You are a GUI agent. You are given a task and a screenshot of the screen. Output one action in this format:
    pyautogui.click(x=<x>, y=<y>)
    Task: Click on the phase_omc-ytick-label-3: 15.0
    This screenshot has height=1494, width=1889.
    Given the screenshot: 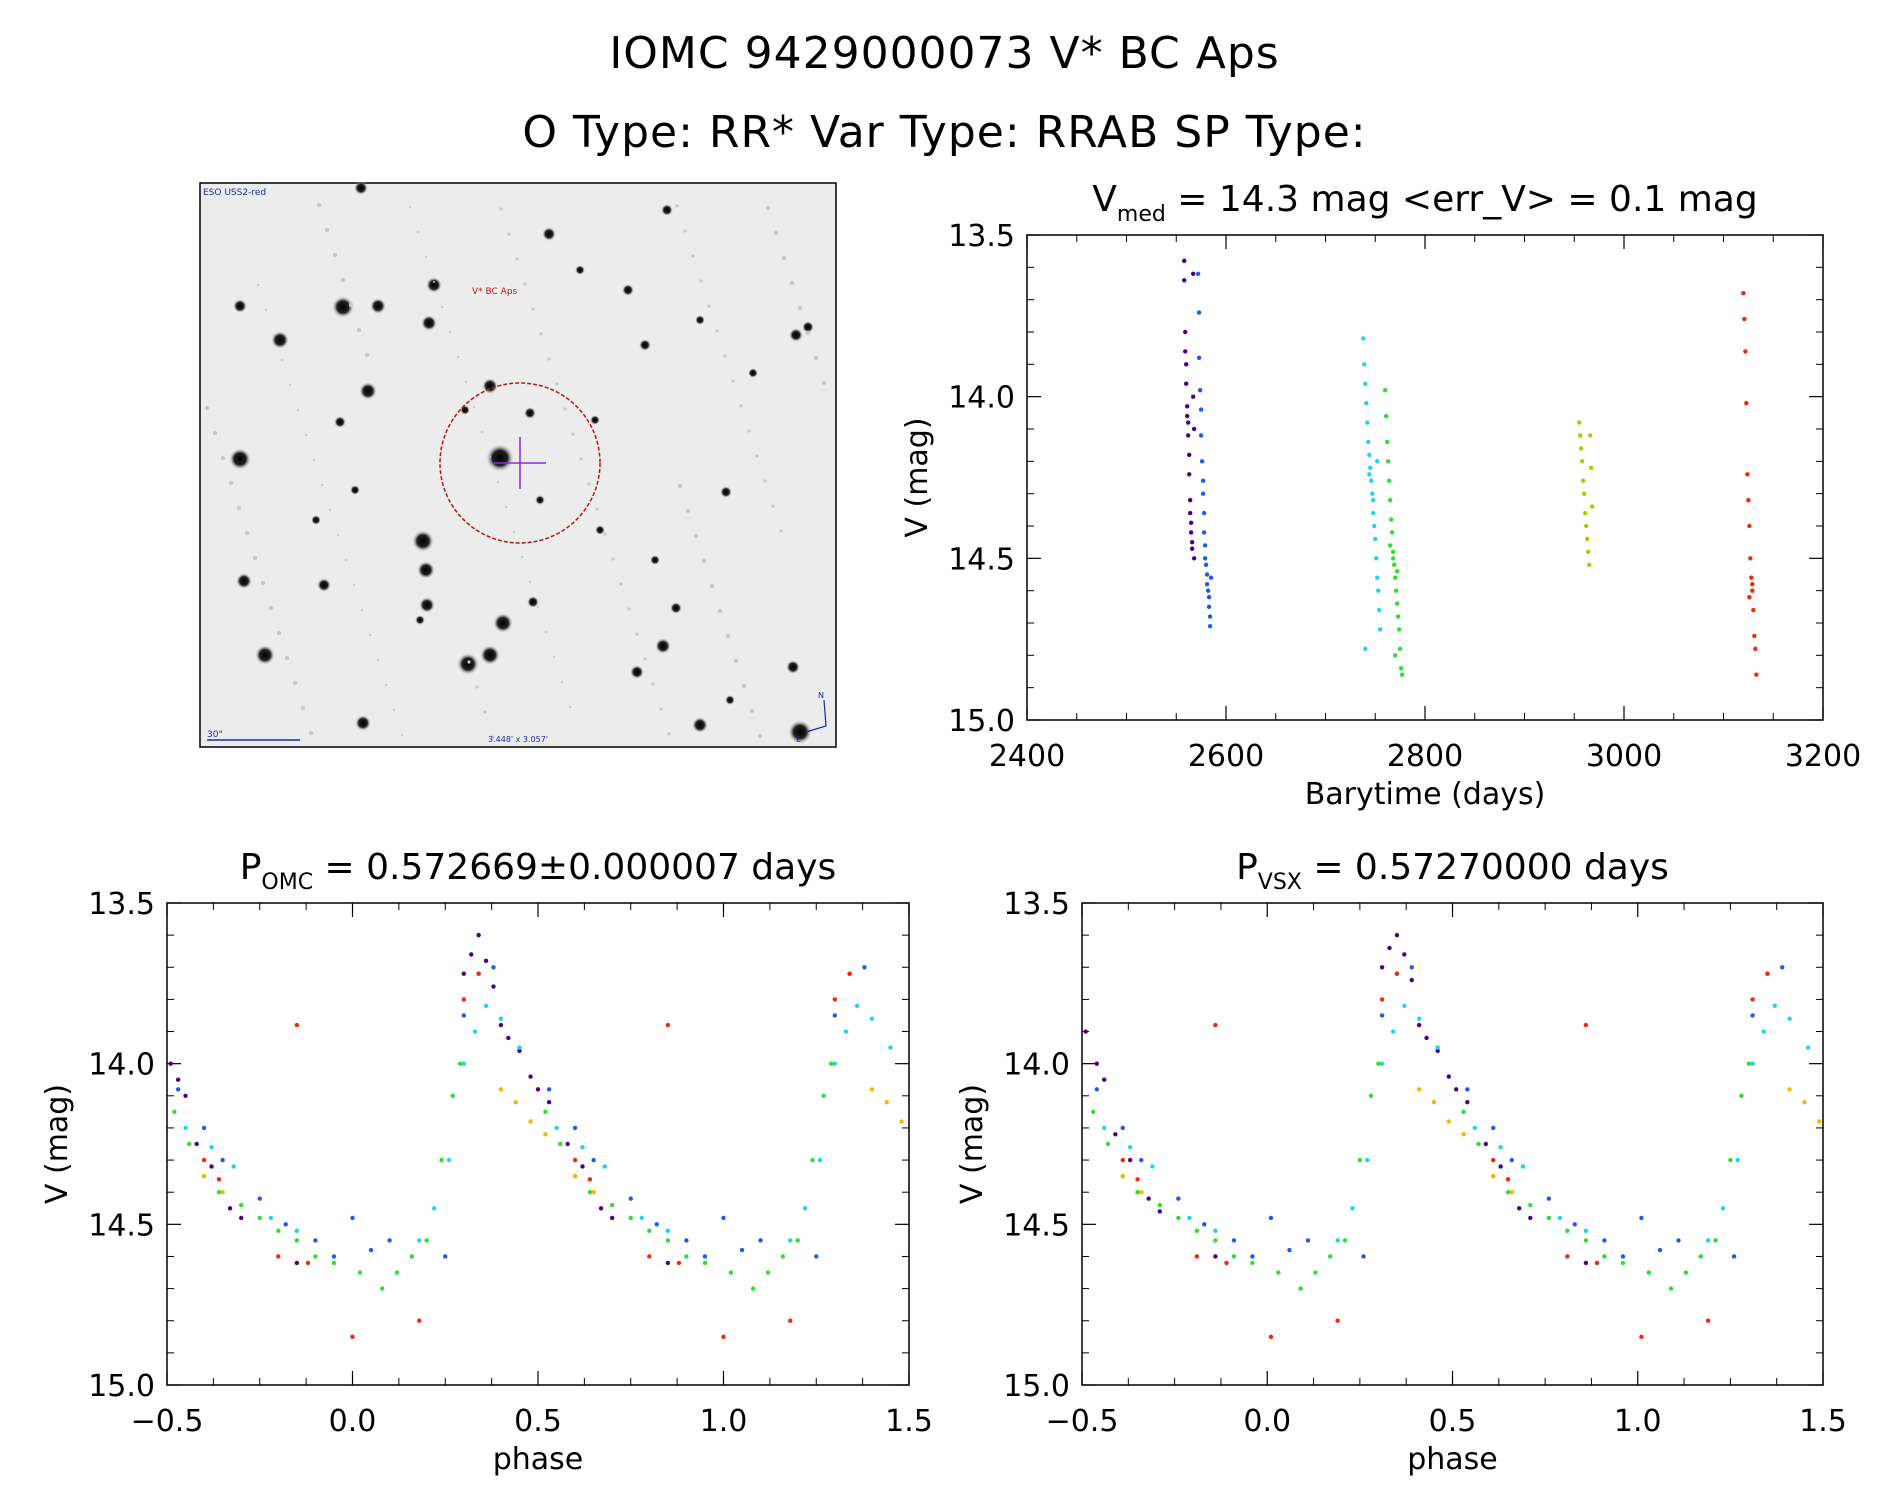 What is the action you would take?
    pyautogui.click(x=121, y=1386)
    